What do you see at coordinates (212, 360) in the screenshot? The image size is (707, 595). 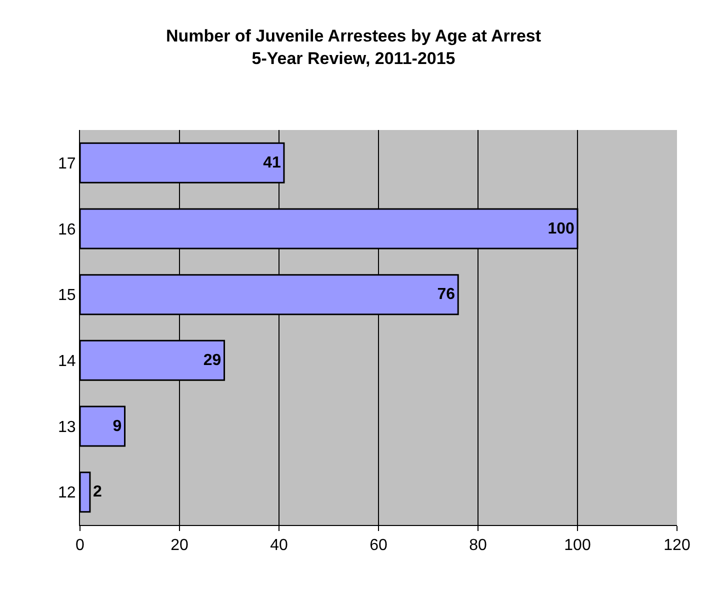 I see `data-label: 29` at bounding box center [212, 360].